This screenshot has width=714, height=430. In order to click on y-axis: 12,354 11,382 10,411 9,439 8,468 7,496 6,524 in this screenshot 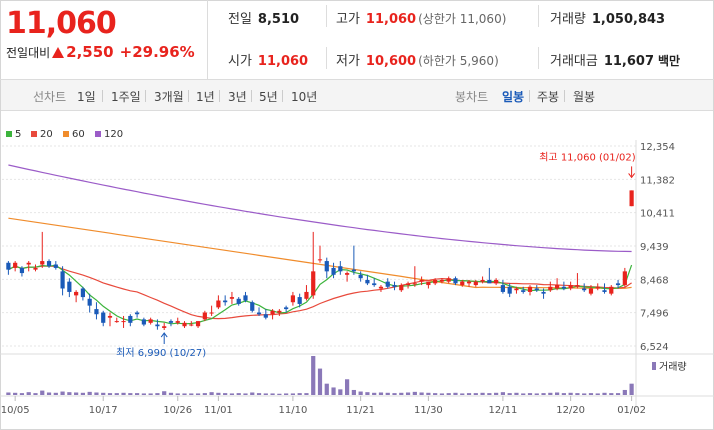, I will do `click(657, 247)`.